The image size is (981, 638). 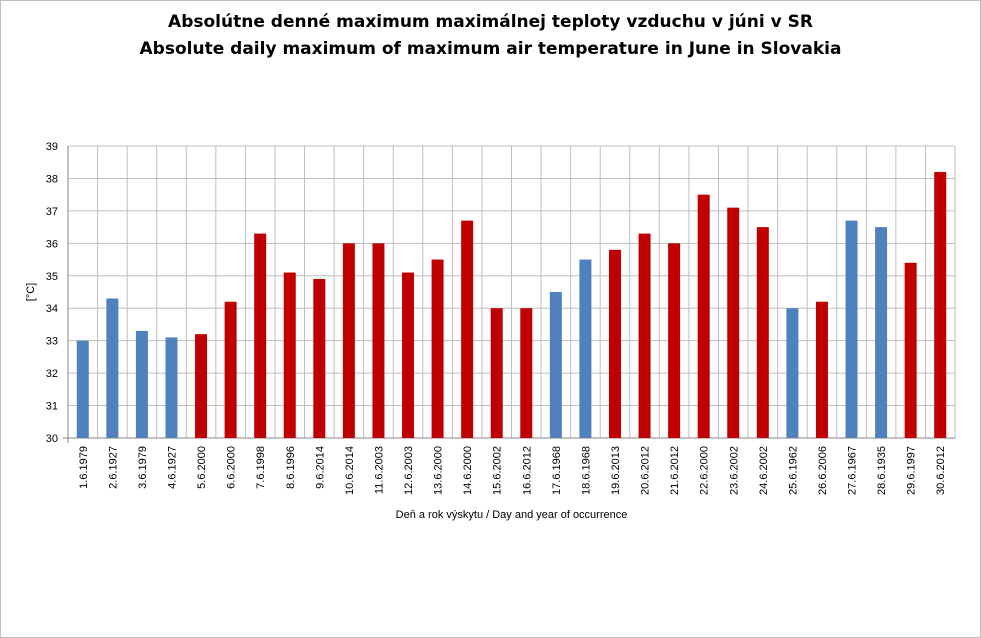 What do you see at coordinates (52, 179) in the screenshot?
I see `y-tick-label: 38` at bounding box center [52, 179].